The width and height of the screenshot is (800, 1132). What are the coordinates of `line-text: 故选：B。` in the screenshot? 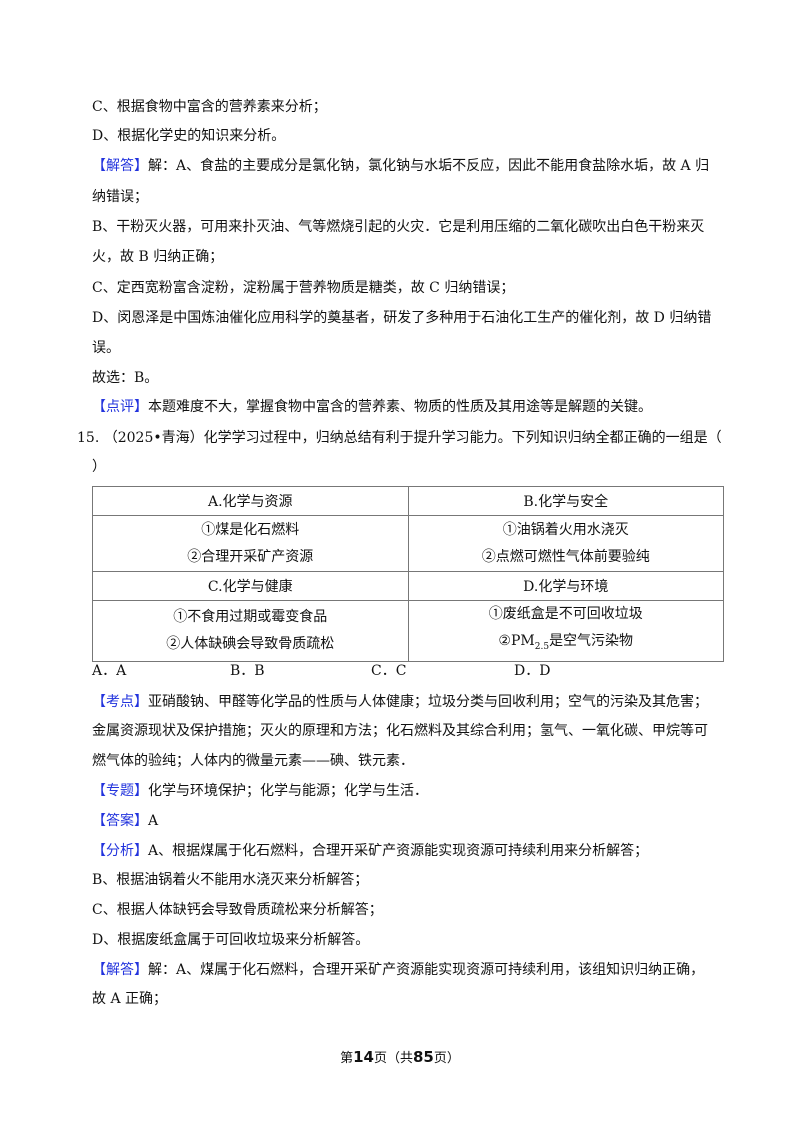 It's located at (125, 378).